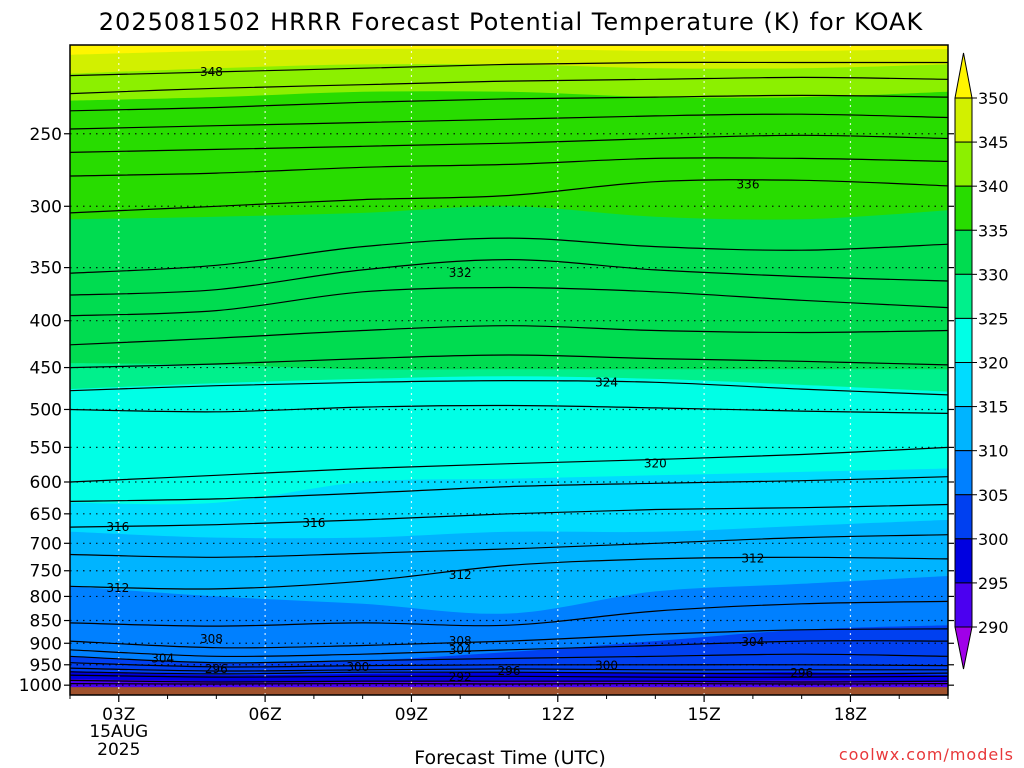 The height and width of the screenshot is (768, 1024). Describe the element at coordinates (411, 715) in the screenshot. I see `x-tick-label: 09Z` at that location.